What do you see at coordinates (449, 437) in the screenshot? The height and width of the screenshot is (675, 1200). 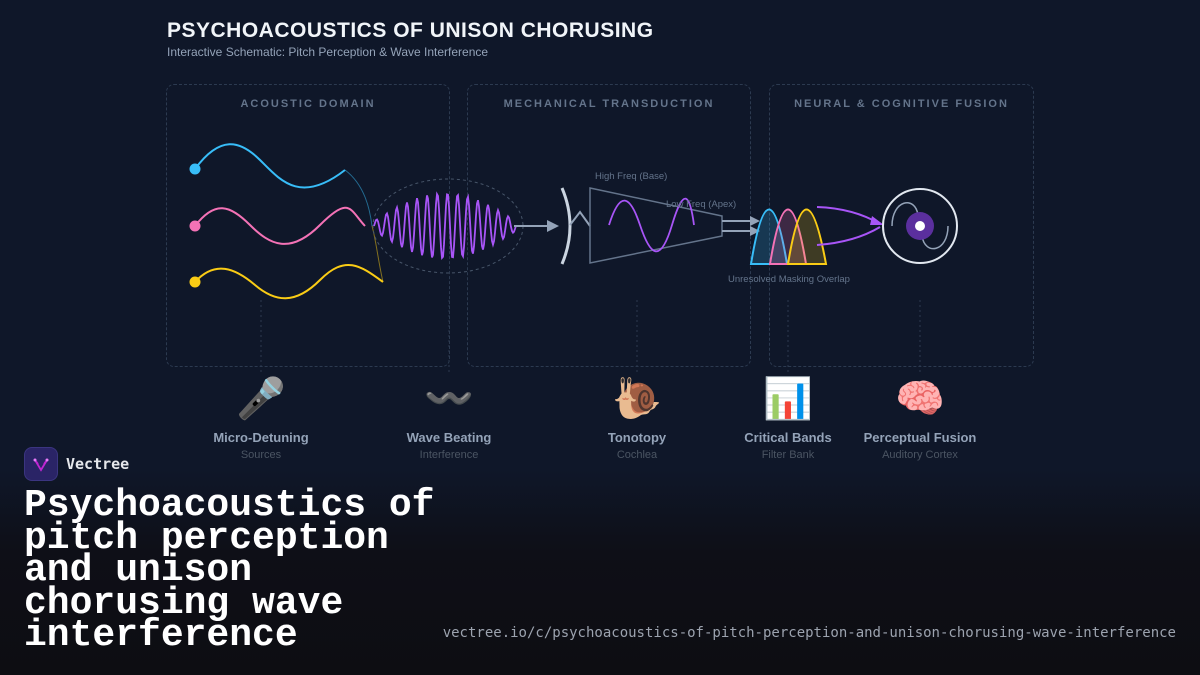 I see `stage-name: Wave Beating` at bounding box center [449, 437].